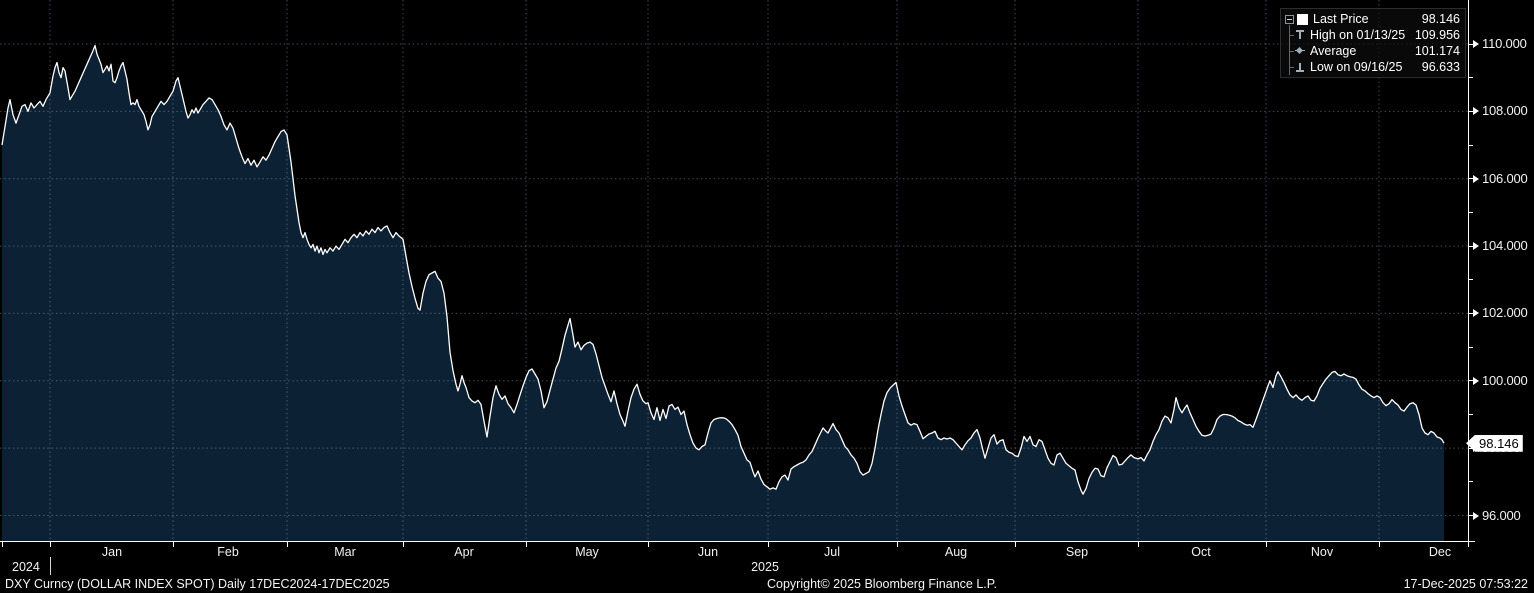 Image resolution: width=1534 pixels, height=593 pixels. Describe the element at coordinates (832, 552) in the screenshot. I see `month-label-jul: Jul` at that location.